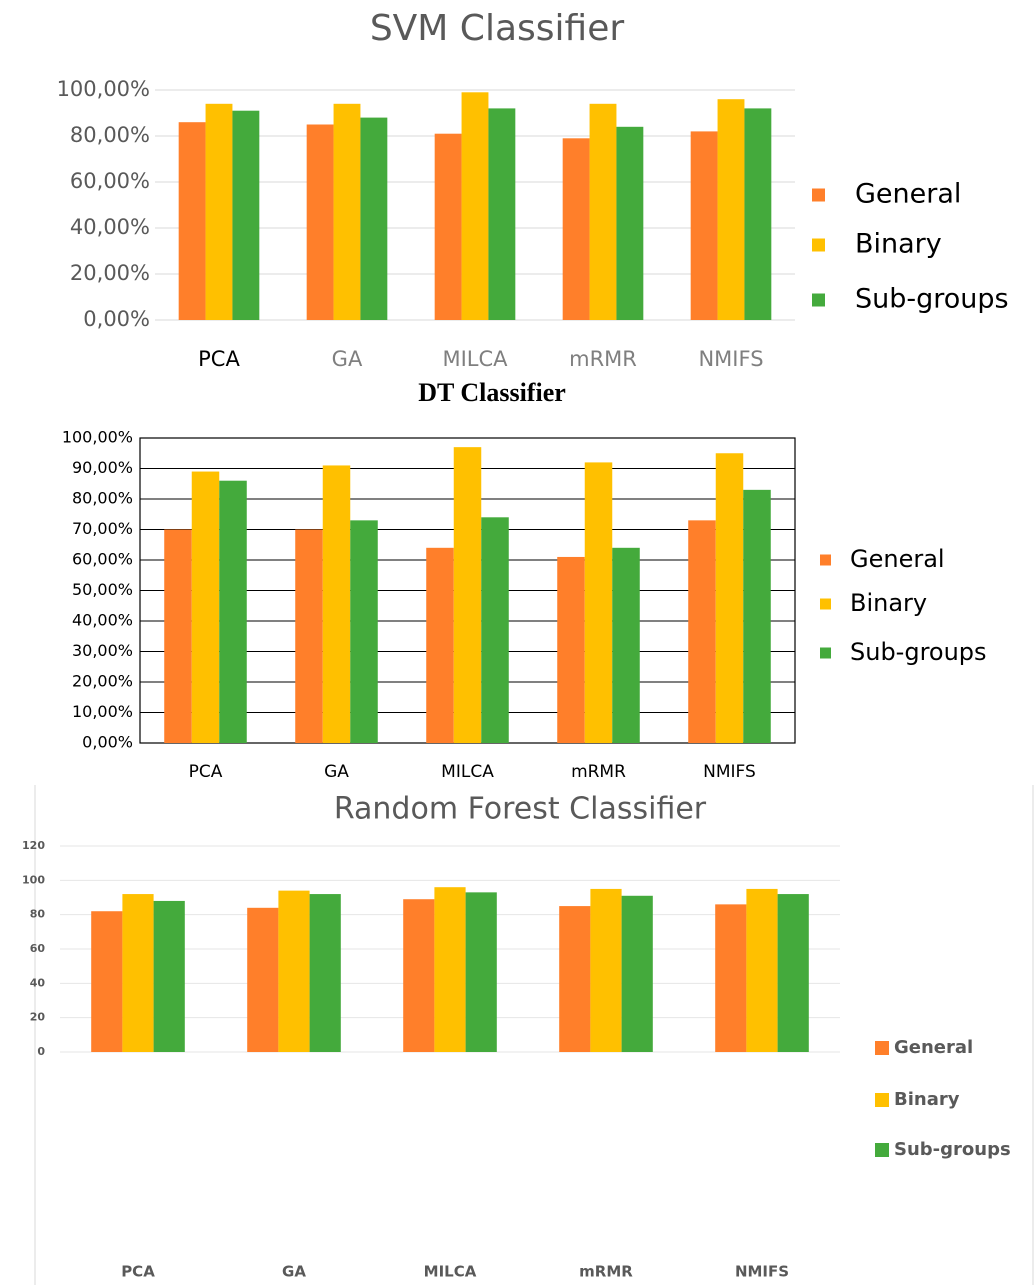  What do you see at coordinates (38, 914) in the screenshot?
I see `y-tick-label: 80` at bounding box center [38, 914].